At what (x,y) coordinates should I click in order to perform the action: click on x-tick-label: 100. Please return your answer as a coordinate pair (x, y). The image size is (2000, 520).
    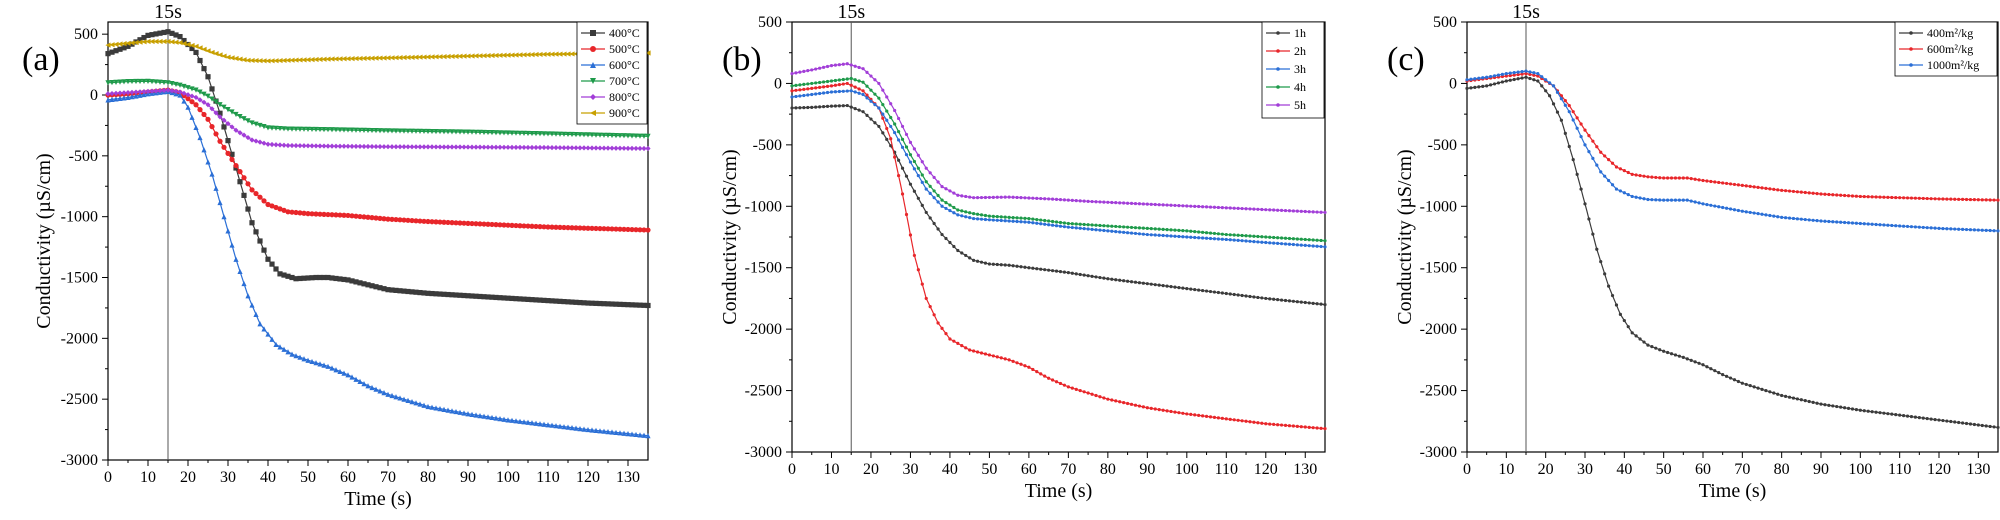
    Looking at the image, I should click on (508, 477).